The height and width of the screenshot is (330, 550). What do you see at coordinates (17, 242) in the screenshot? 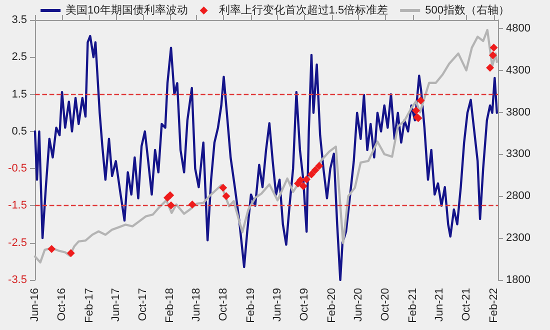
I see `y-tick-label: -2.5` at bounding box center [17, 242].